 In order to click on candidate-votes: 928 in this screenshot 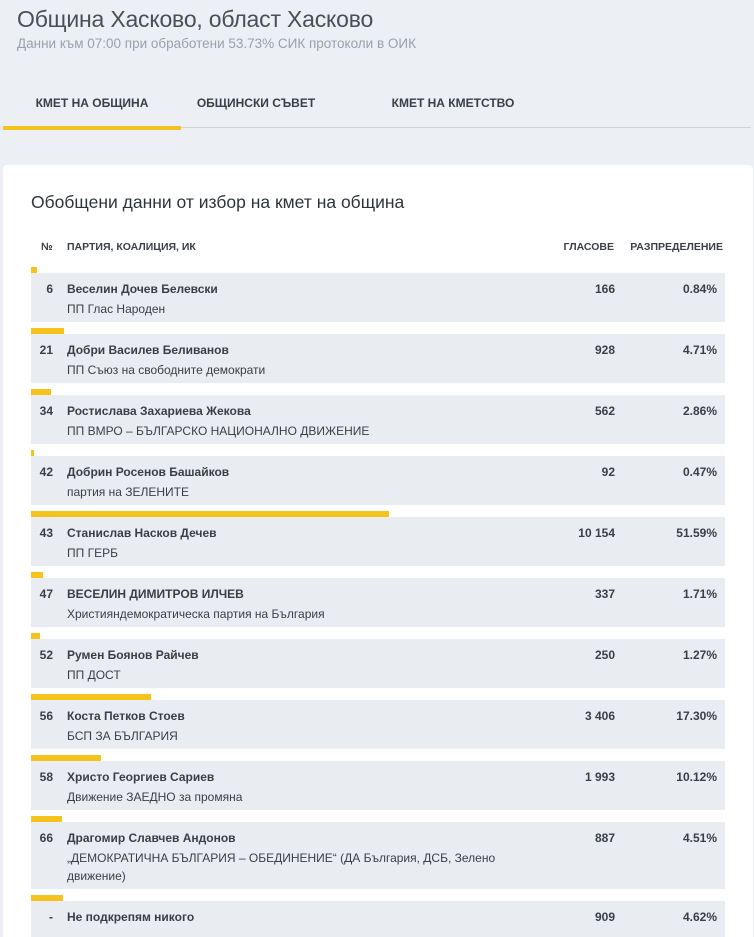, I will do `click(604, 350)`.